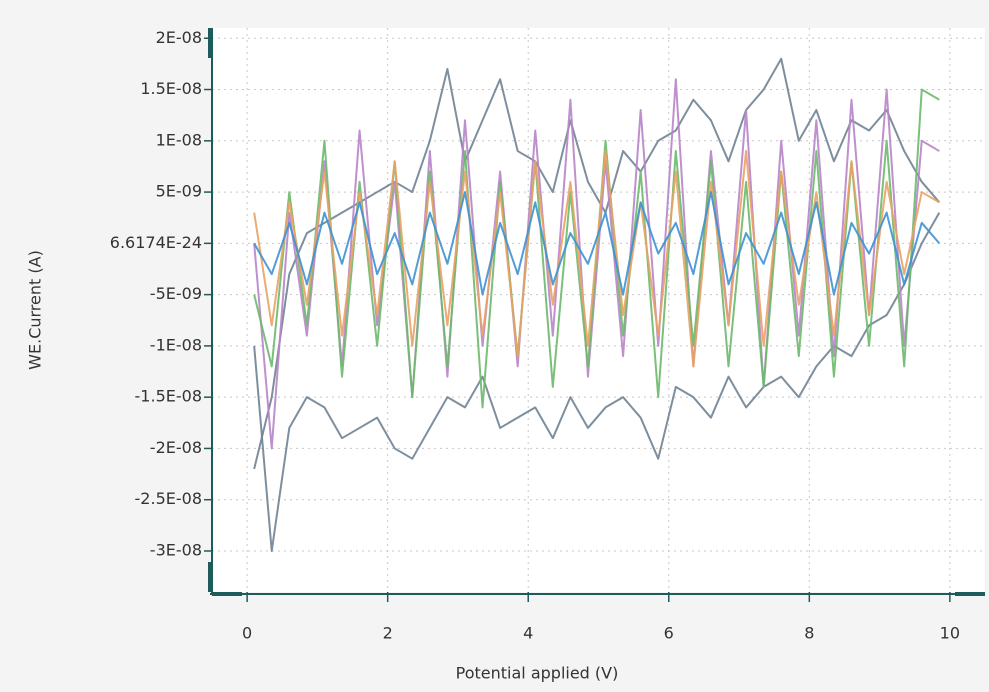 This screenshot has width=989, height=692. I want to click on y-tick-label: -1.5E-08, so click(168, 396).